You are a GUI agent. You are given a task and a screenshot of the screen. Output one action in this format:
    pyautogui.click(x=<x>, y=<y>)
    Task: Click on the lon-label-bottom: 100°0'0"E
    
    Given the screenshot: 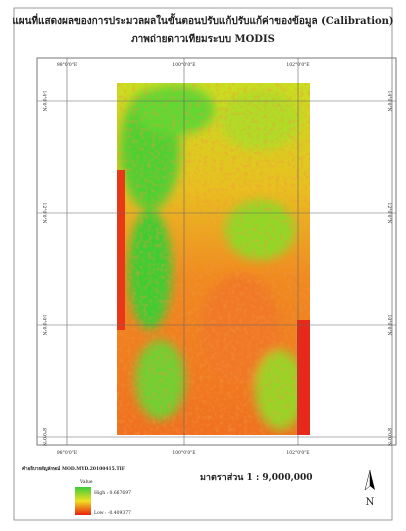 What is the action you would take?
    pyautogui.click(x=183, y=453)
    